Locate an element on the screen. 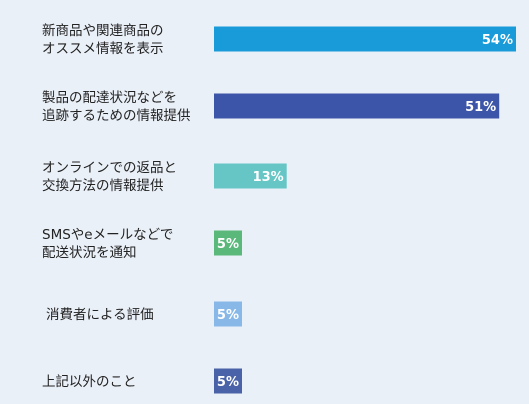  category-label-4-line-1: SMSやeメールなどで is located at coordinates (107, 235).